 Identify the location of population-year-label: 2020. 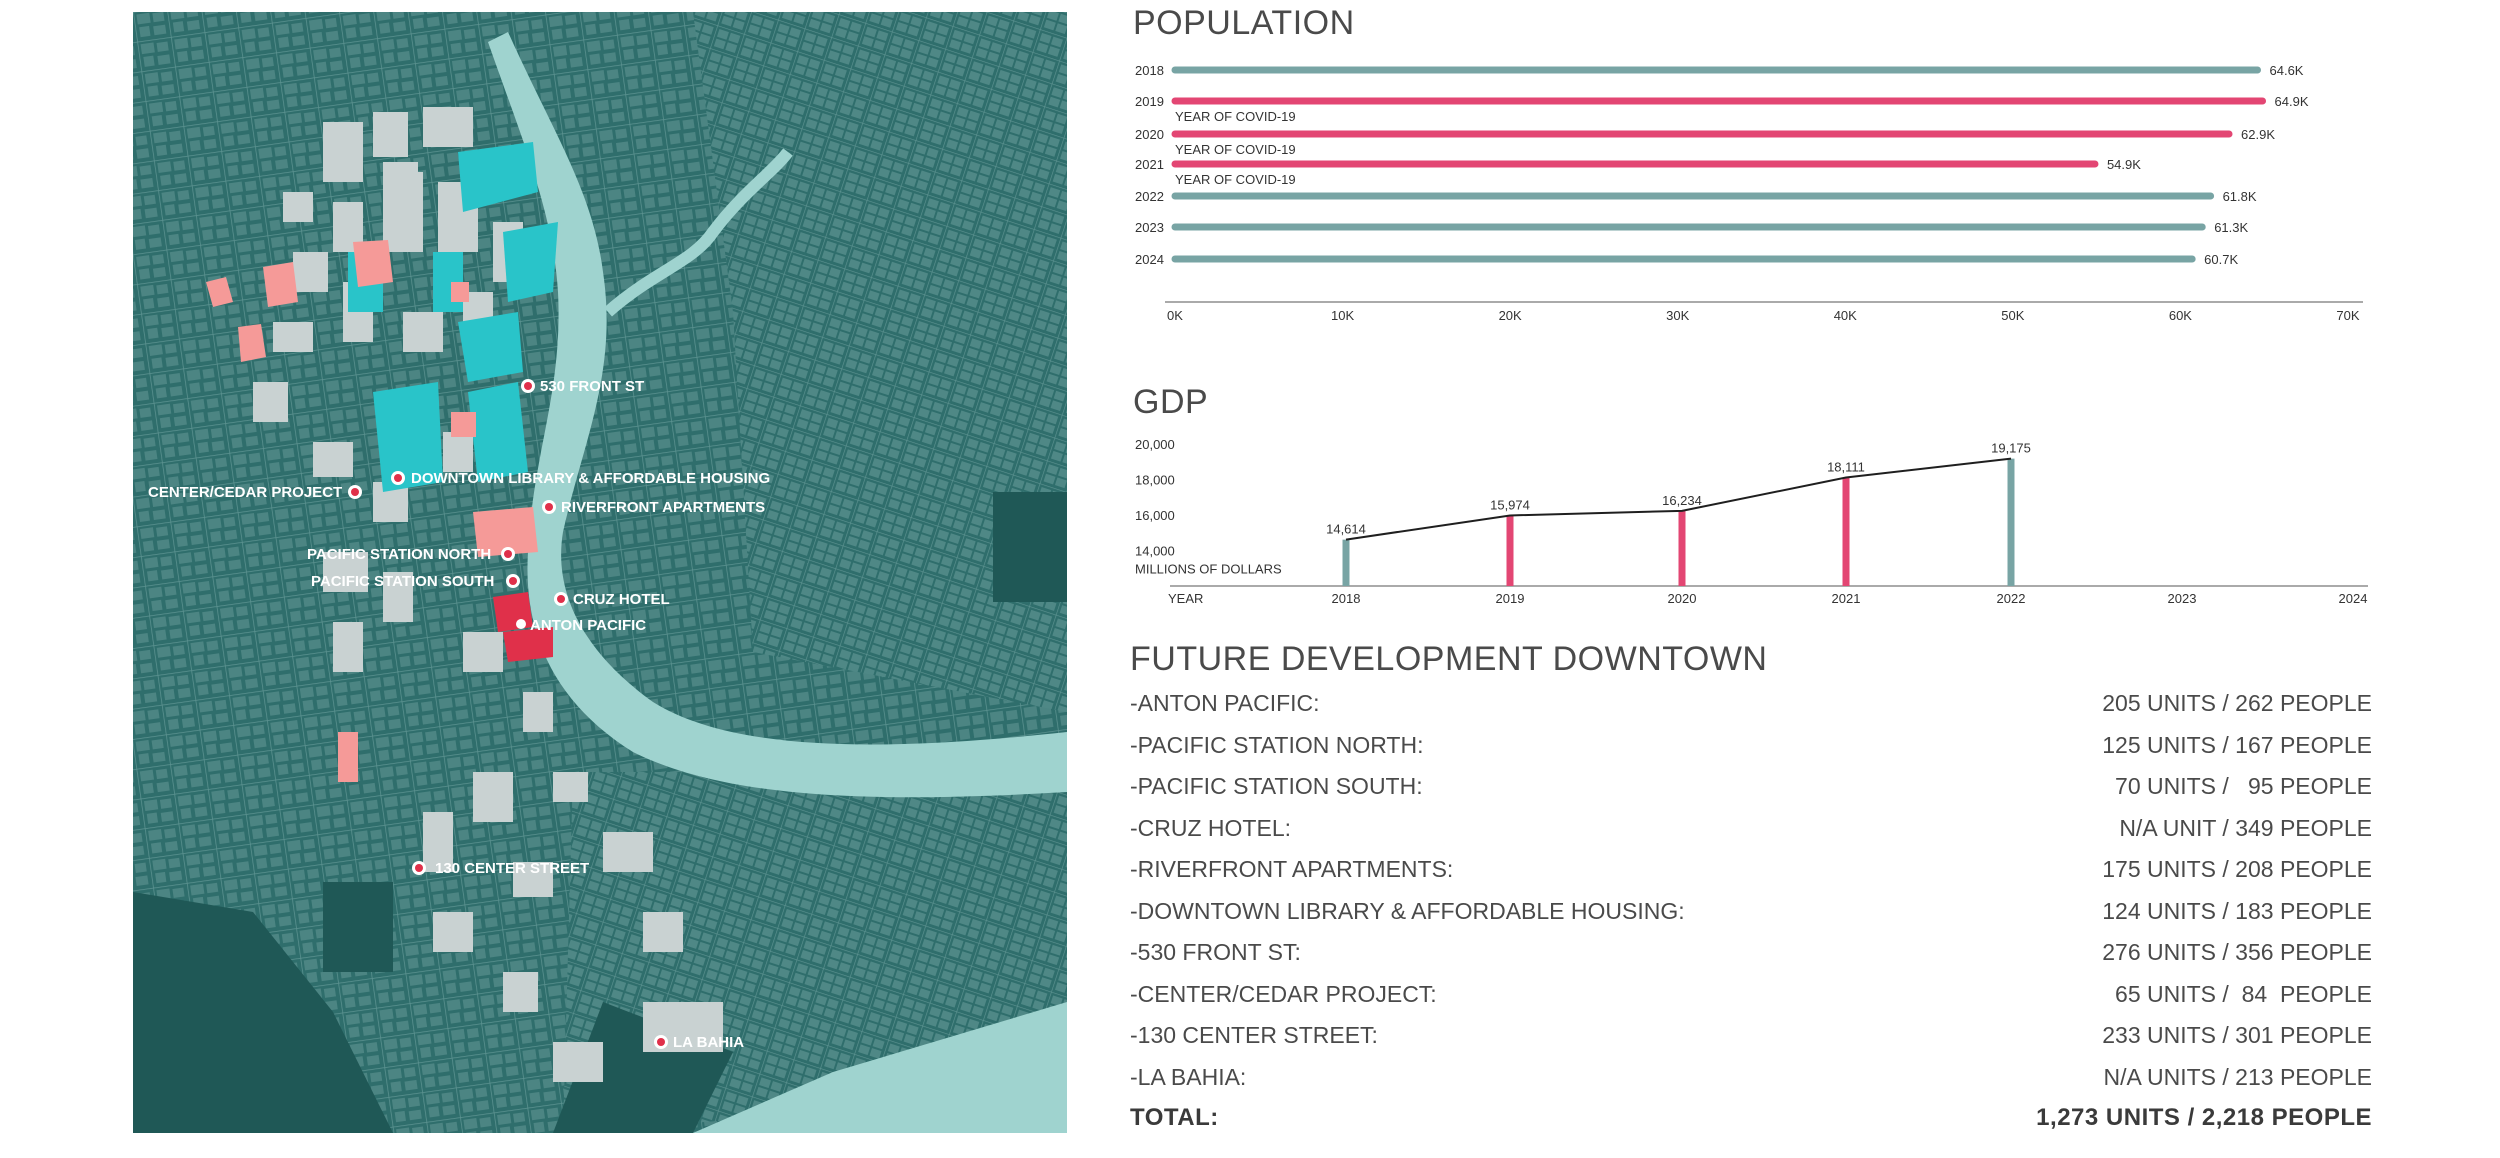
(1149, 134).